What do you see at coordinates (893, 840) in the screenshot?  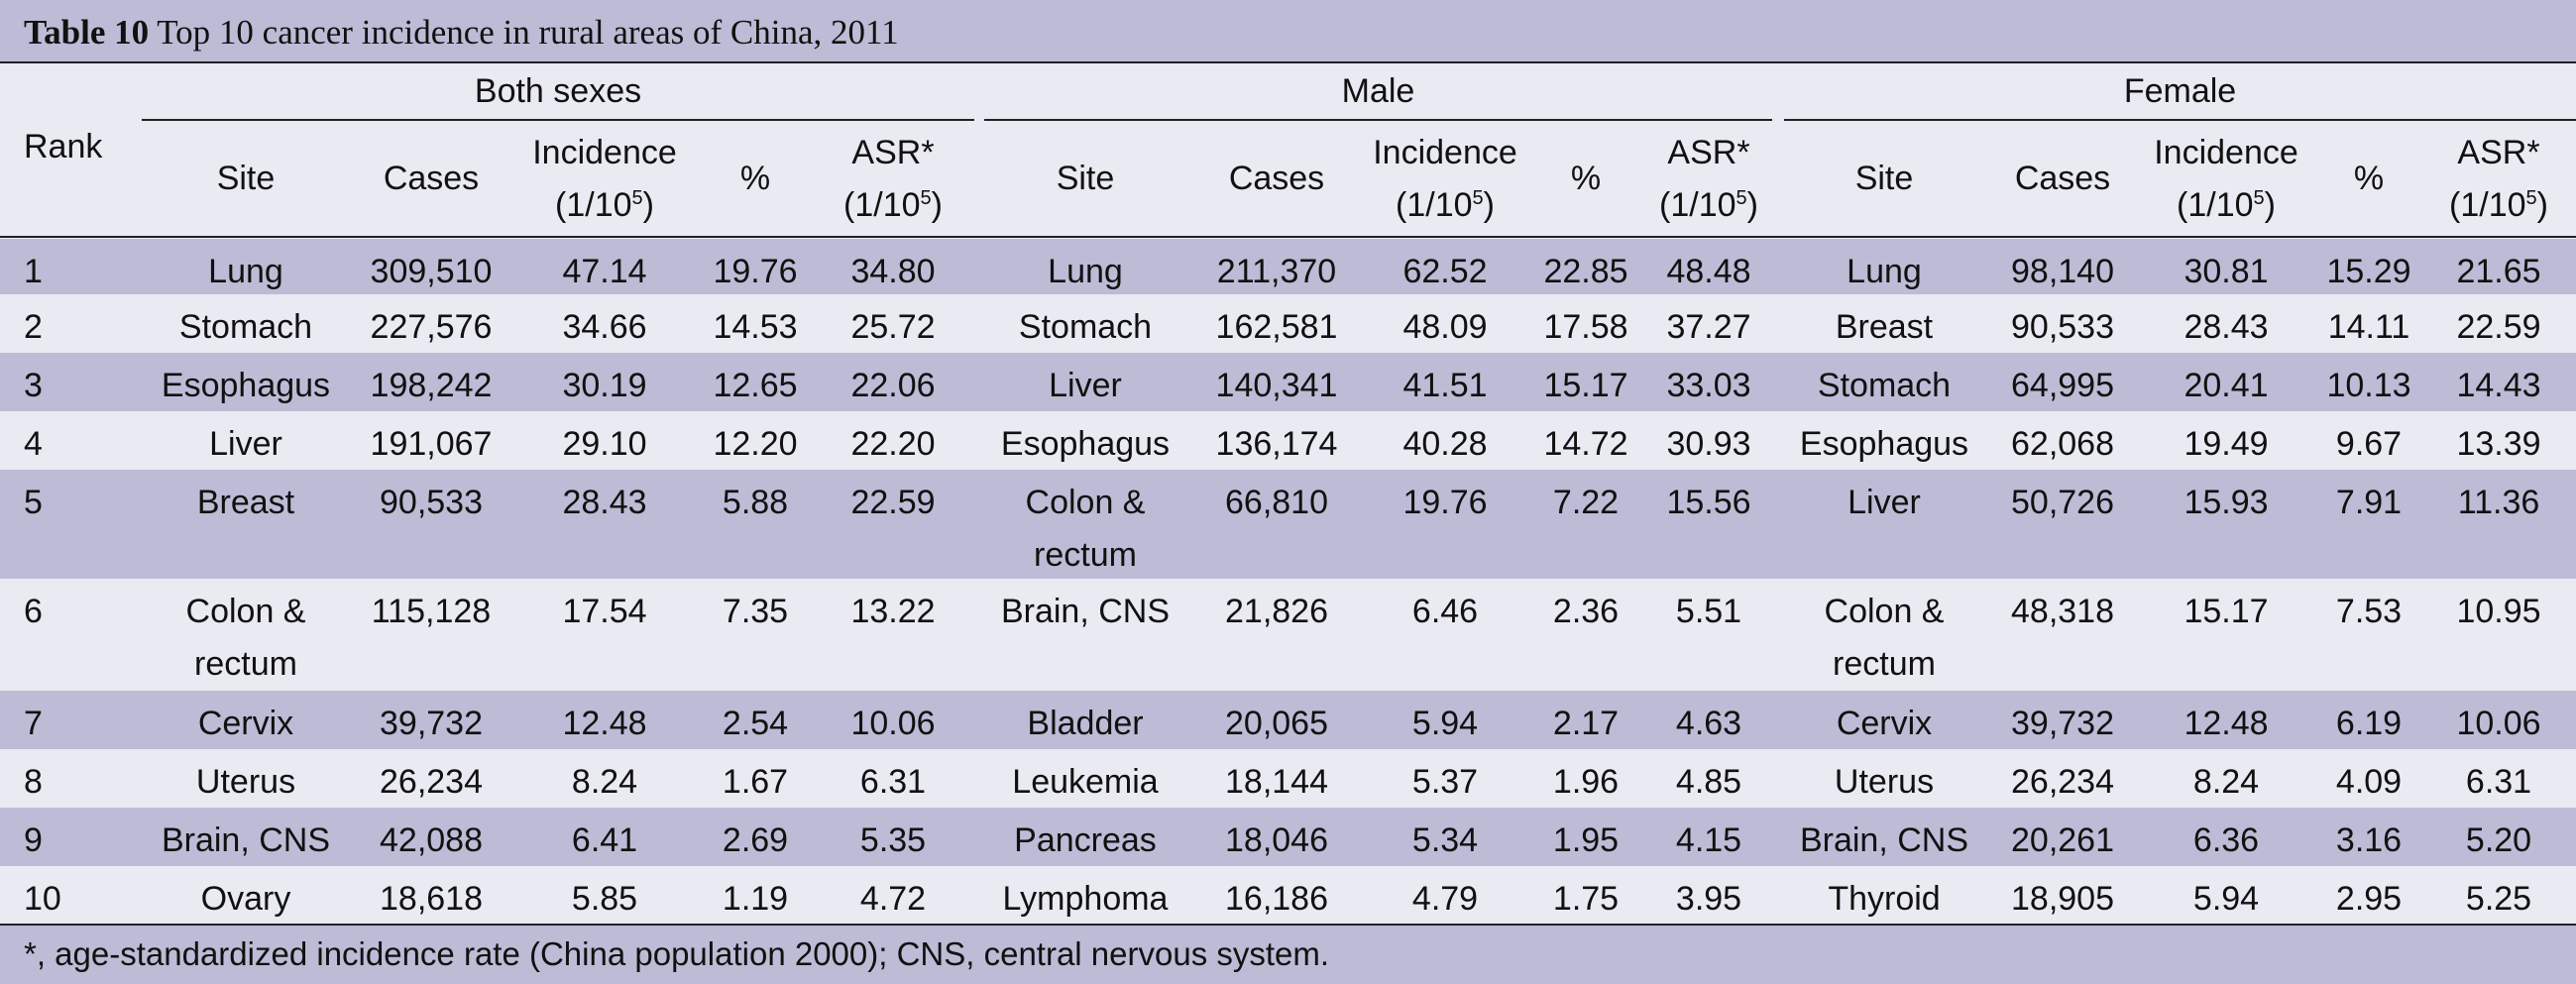 I see `asr-cell-both: 5.35` at bounding box center [893, 840].